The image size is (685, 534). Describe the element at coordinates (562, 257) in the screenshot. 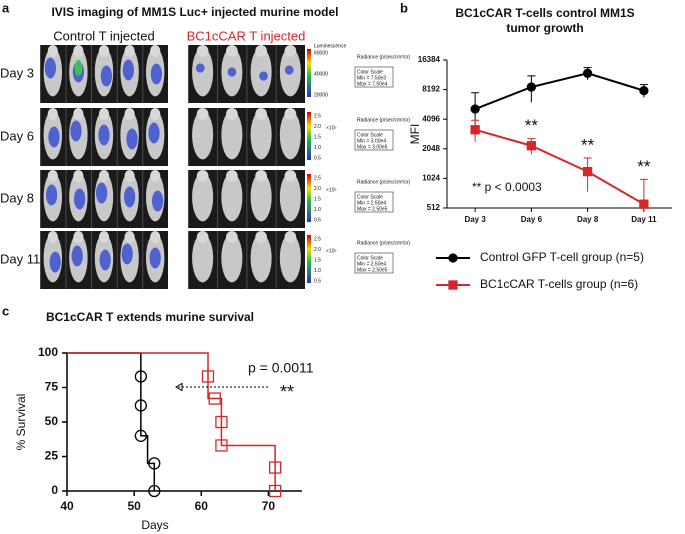

I see `legend-label: Control GFP T-cell group (n=5)` at that location.